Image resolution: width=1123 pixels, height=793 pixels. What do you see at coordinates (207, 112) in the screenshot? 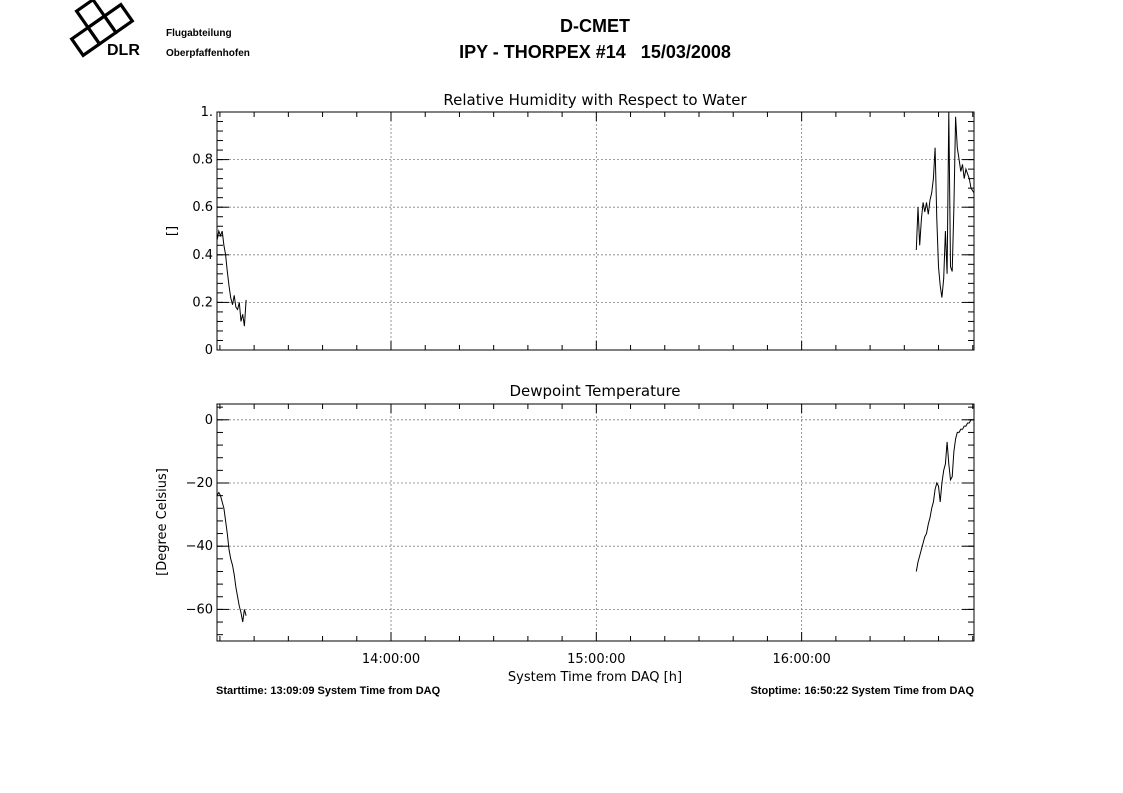
I see `y-tick-label: 1.` at bounding box center [207, 112].